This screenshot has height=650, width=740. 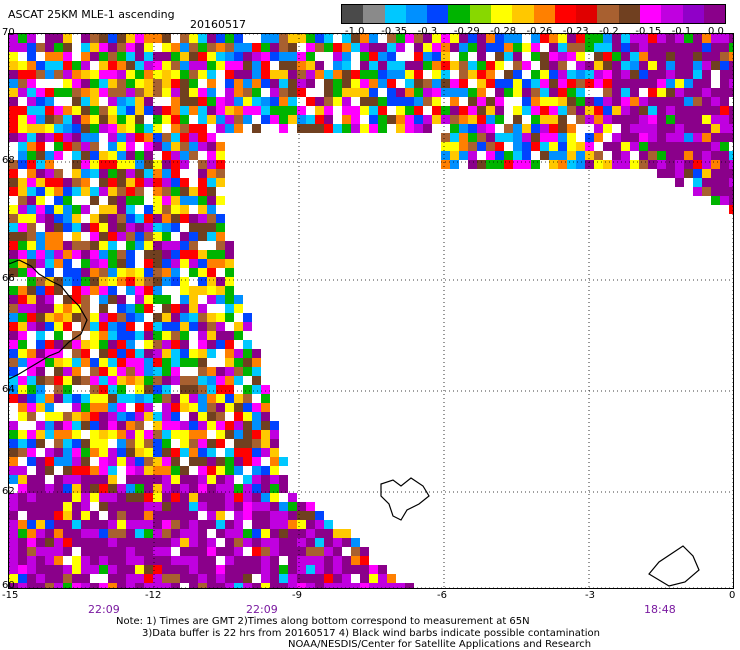 What do you see at coordinates (648, 31) in the screenshot?
I see `legend-label: -0.15` at bounding box center [648, 31].